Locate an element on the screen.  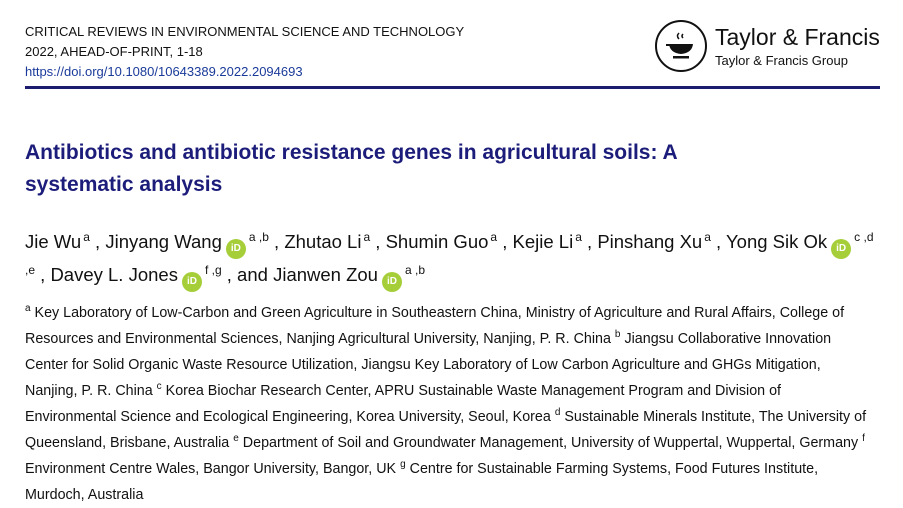
teacup-lamp-logo-icon is located at coordinates (681, 46).